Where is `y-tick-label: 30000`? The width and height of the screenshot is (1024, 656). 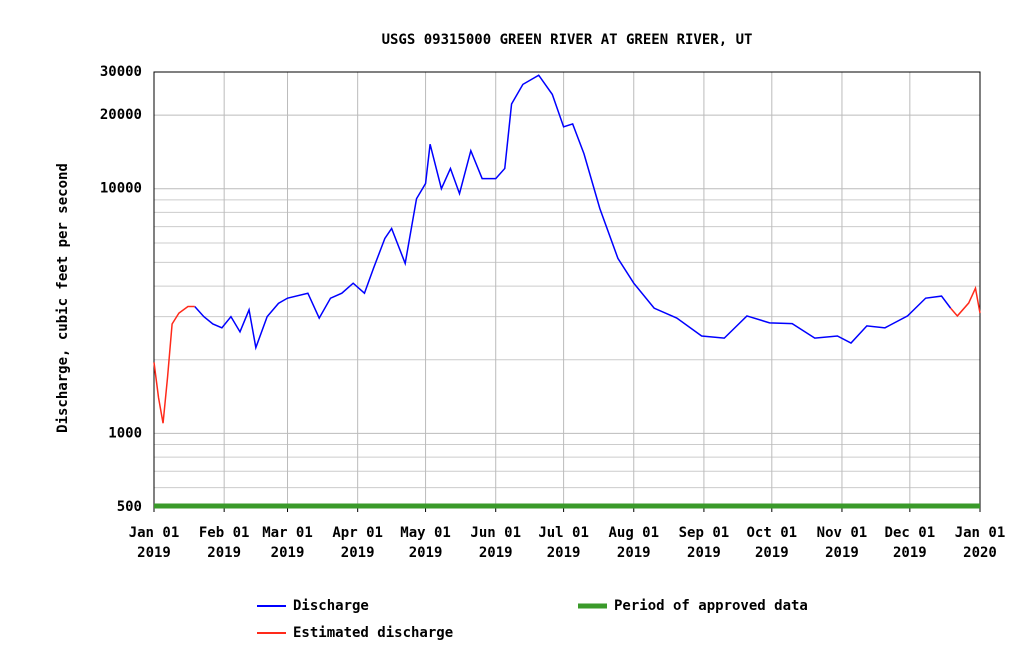 y-tick-label: 30000 is located at coordinates (121, 72).